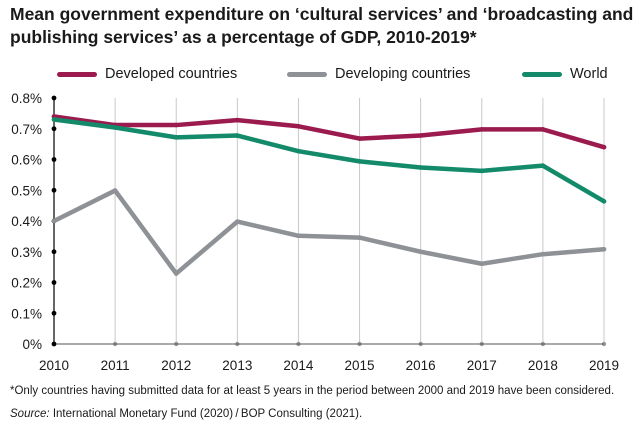 The height and width of the screenshot is (434, 639). Describe the element at coordinates (565, 74) in the screenshot. I see `legend-item-world: World` at that location.